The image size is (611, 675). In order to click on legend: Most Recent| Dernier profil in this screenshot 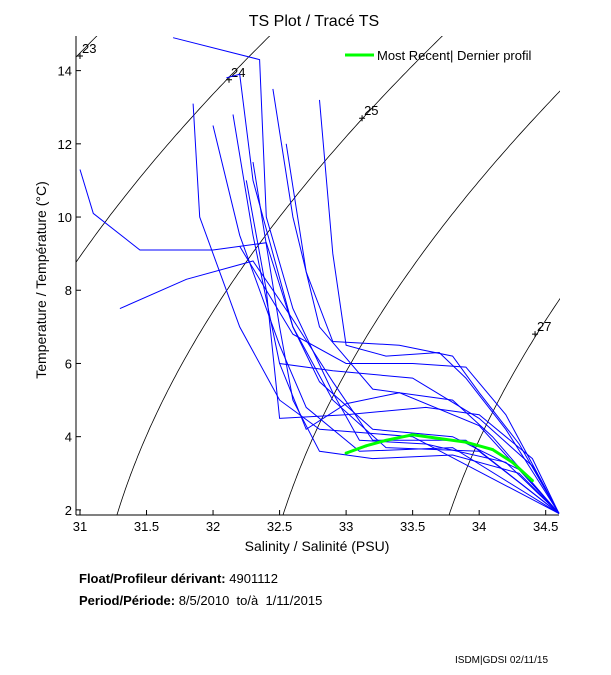, I will do `click(438, 55)`.